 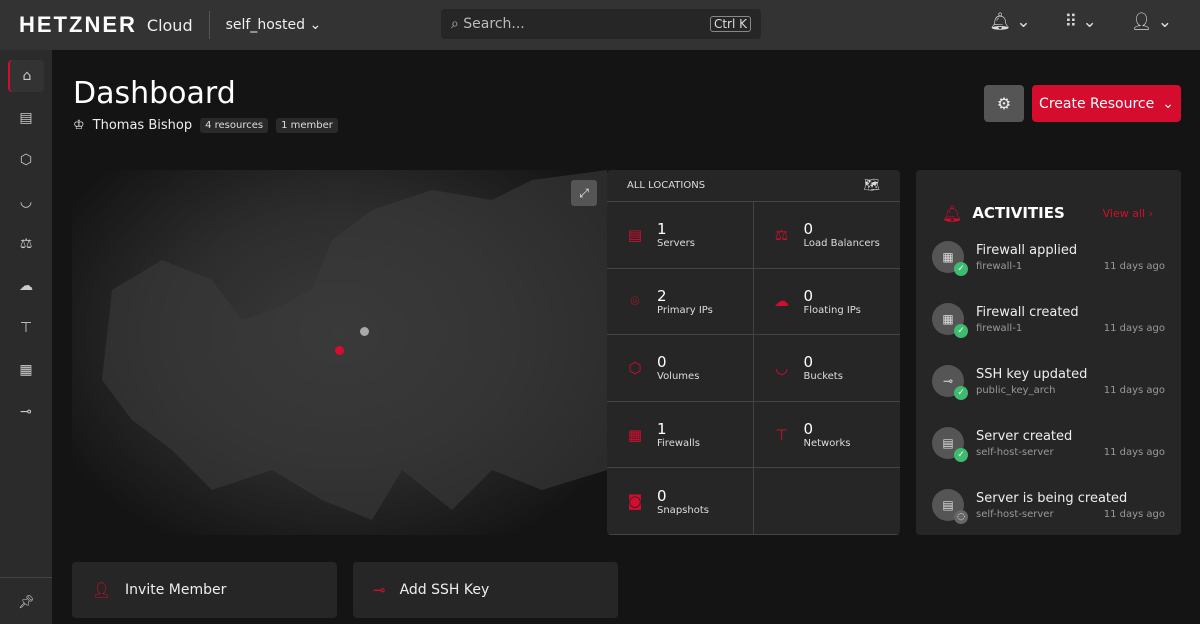 I want to click on stat-label: Firewalls, so click(x=678, y=444).